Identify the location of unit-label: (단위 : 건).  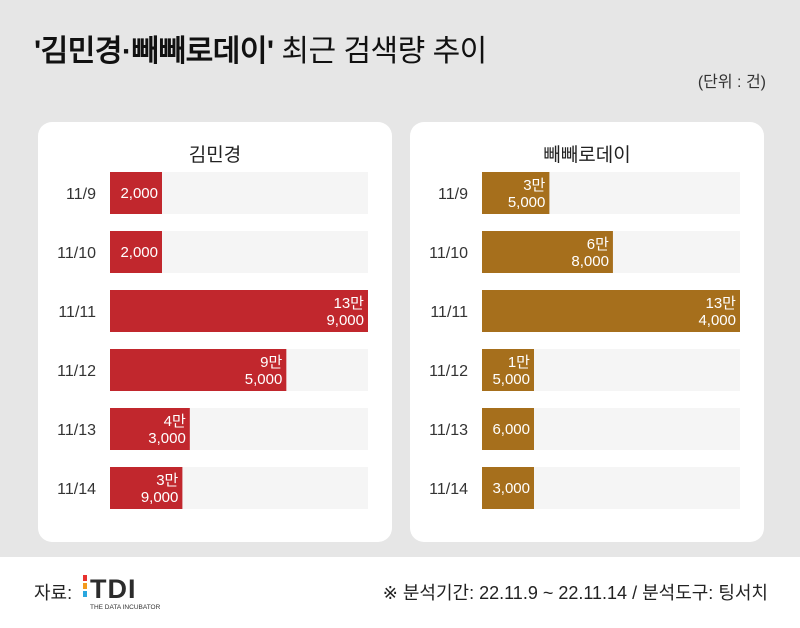
(731, 82).